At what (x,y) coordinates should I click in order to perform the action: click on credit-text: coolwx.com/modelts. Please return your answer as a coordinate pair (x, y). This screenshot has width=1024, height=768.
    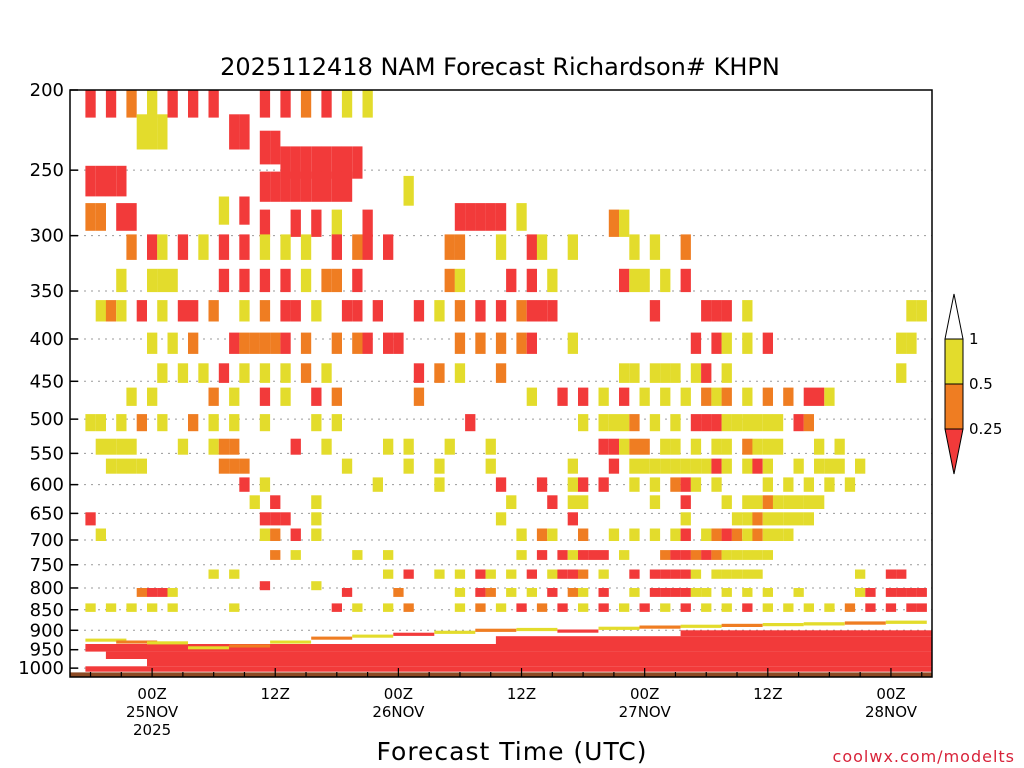
    Looking at the image, I should click on (924, 756).